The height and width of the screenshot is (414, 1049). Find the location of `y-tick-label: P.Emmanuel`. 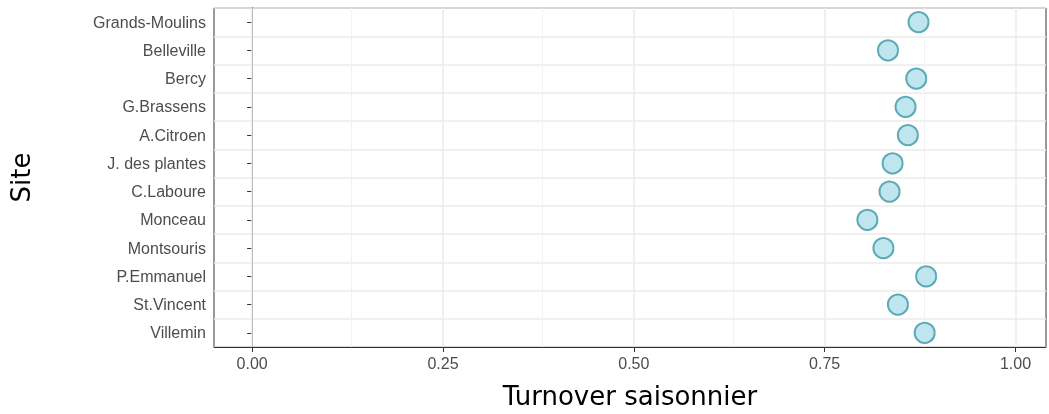

y-tick-label: P.Emmanuel is located at coordinates (161, 276).